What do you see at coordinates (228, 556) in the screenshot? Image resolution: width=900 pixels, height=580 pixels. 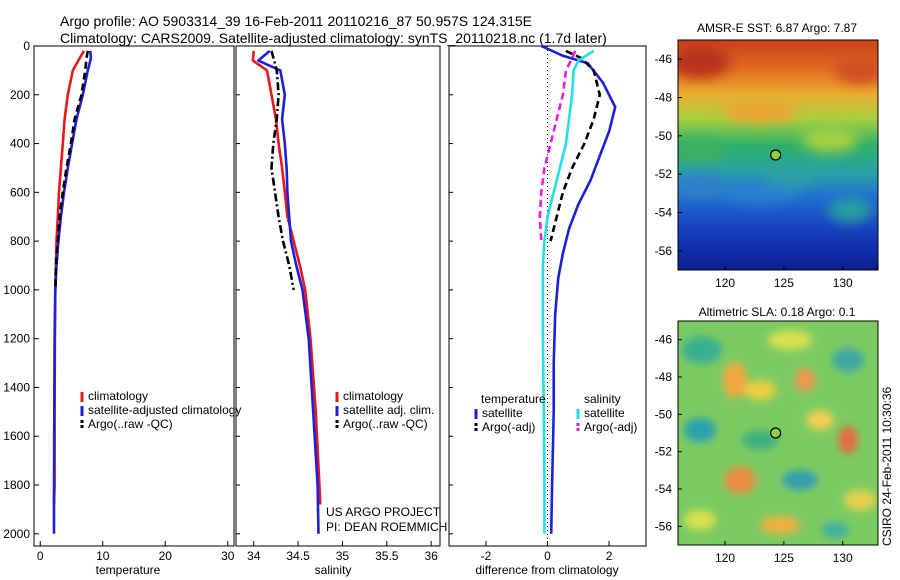 I see `x-tick-label: 30` at bounding box center [228, 556].